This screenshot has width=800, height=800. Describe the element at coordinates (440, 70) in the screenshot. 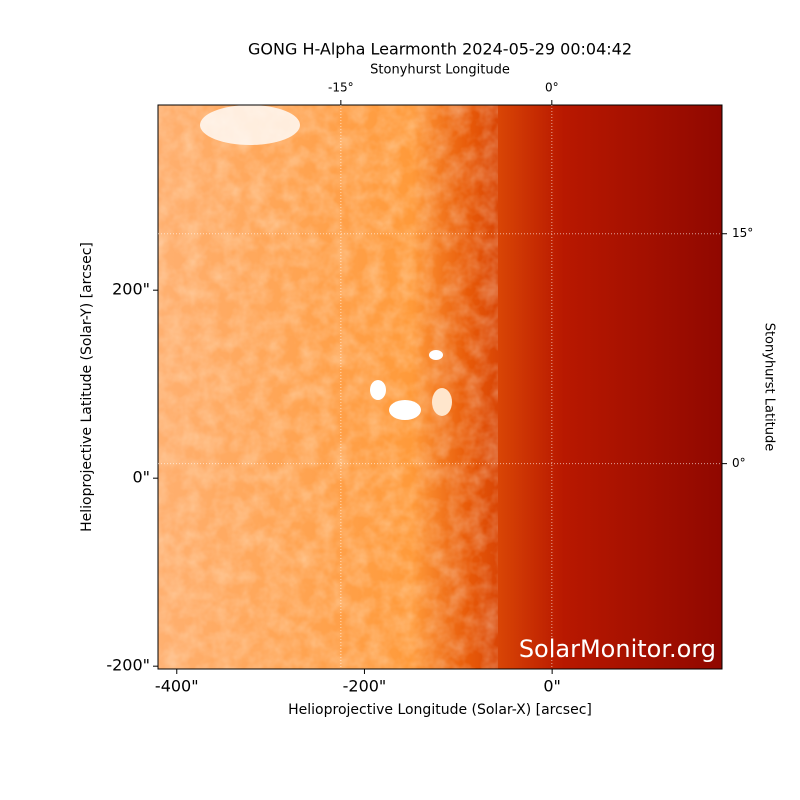

I see `x2-axis-label: Stonyhurst Longitude` at that location.